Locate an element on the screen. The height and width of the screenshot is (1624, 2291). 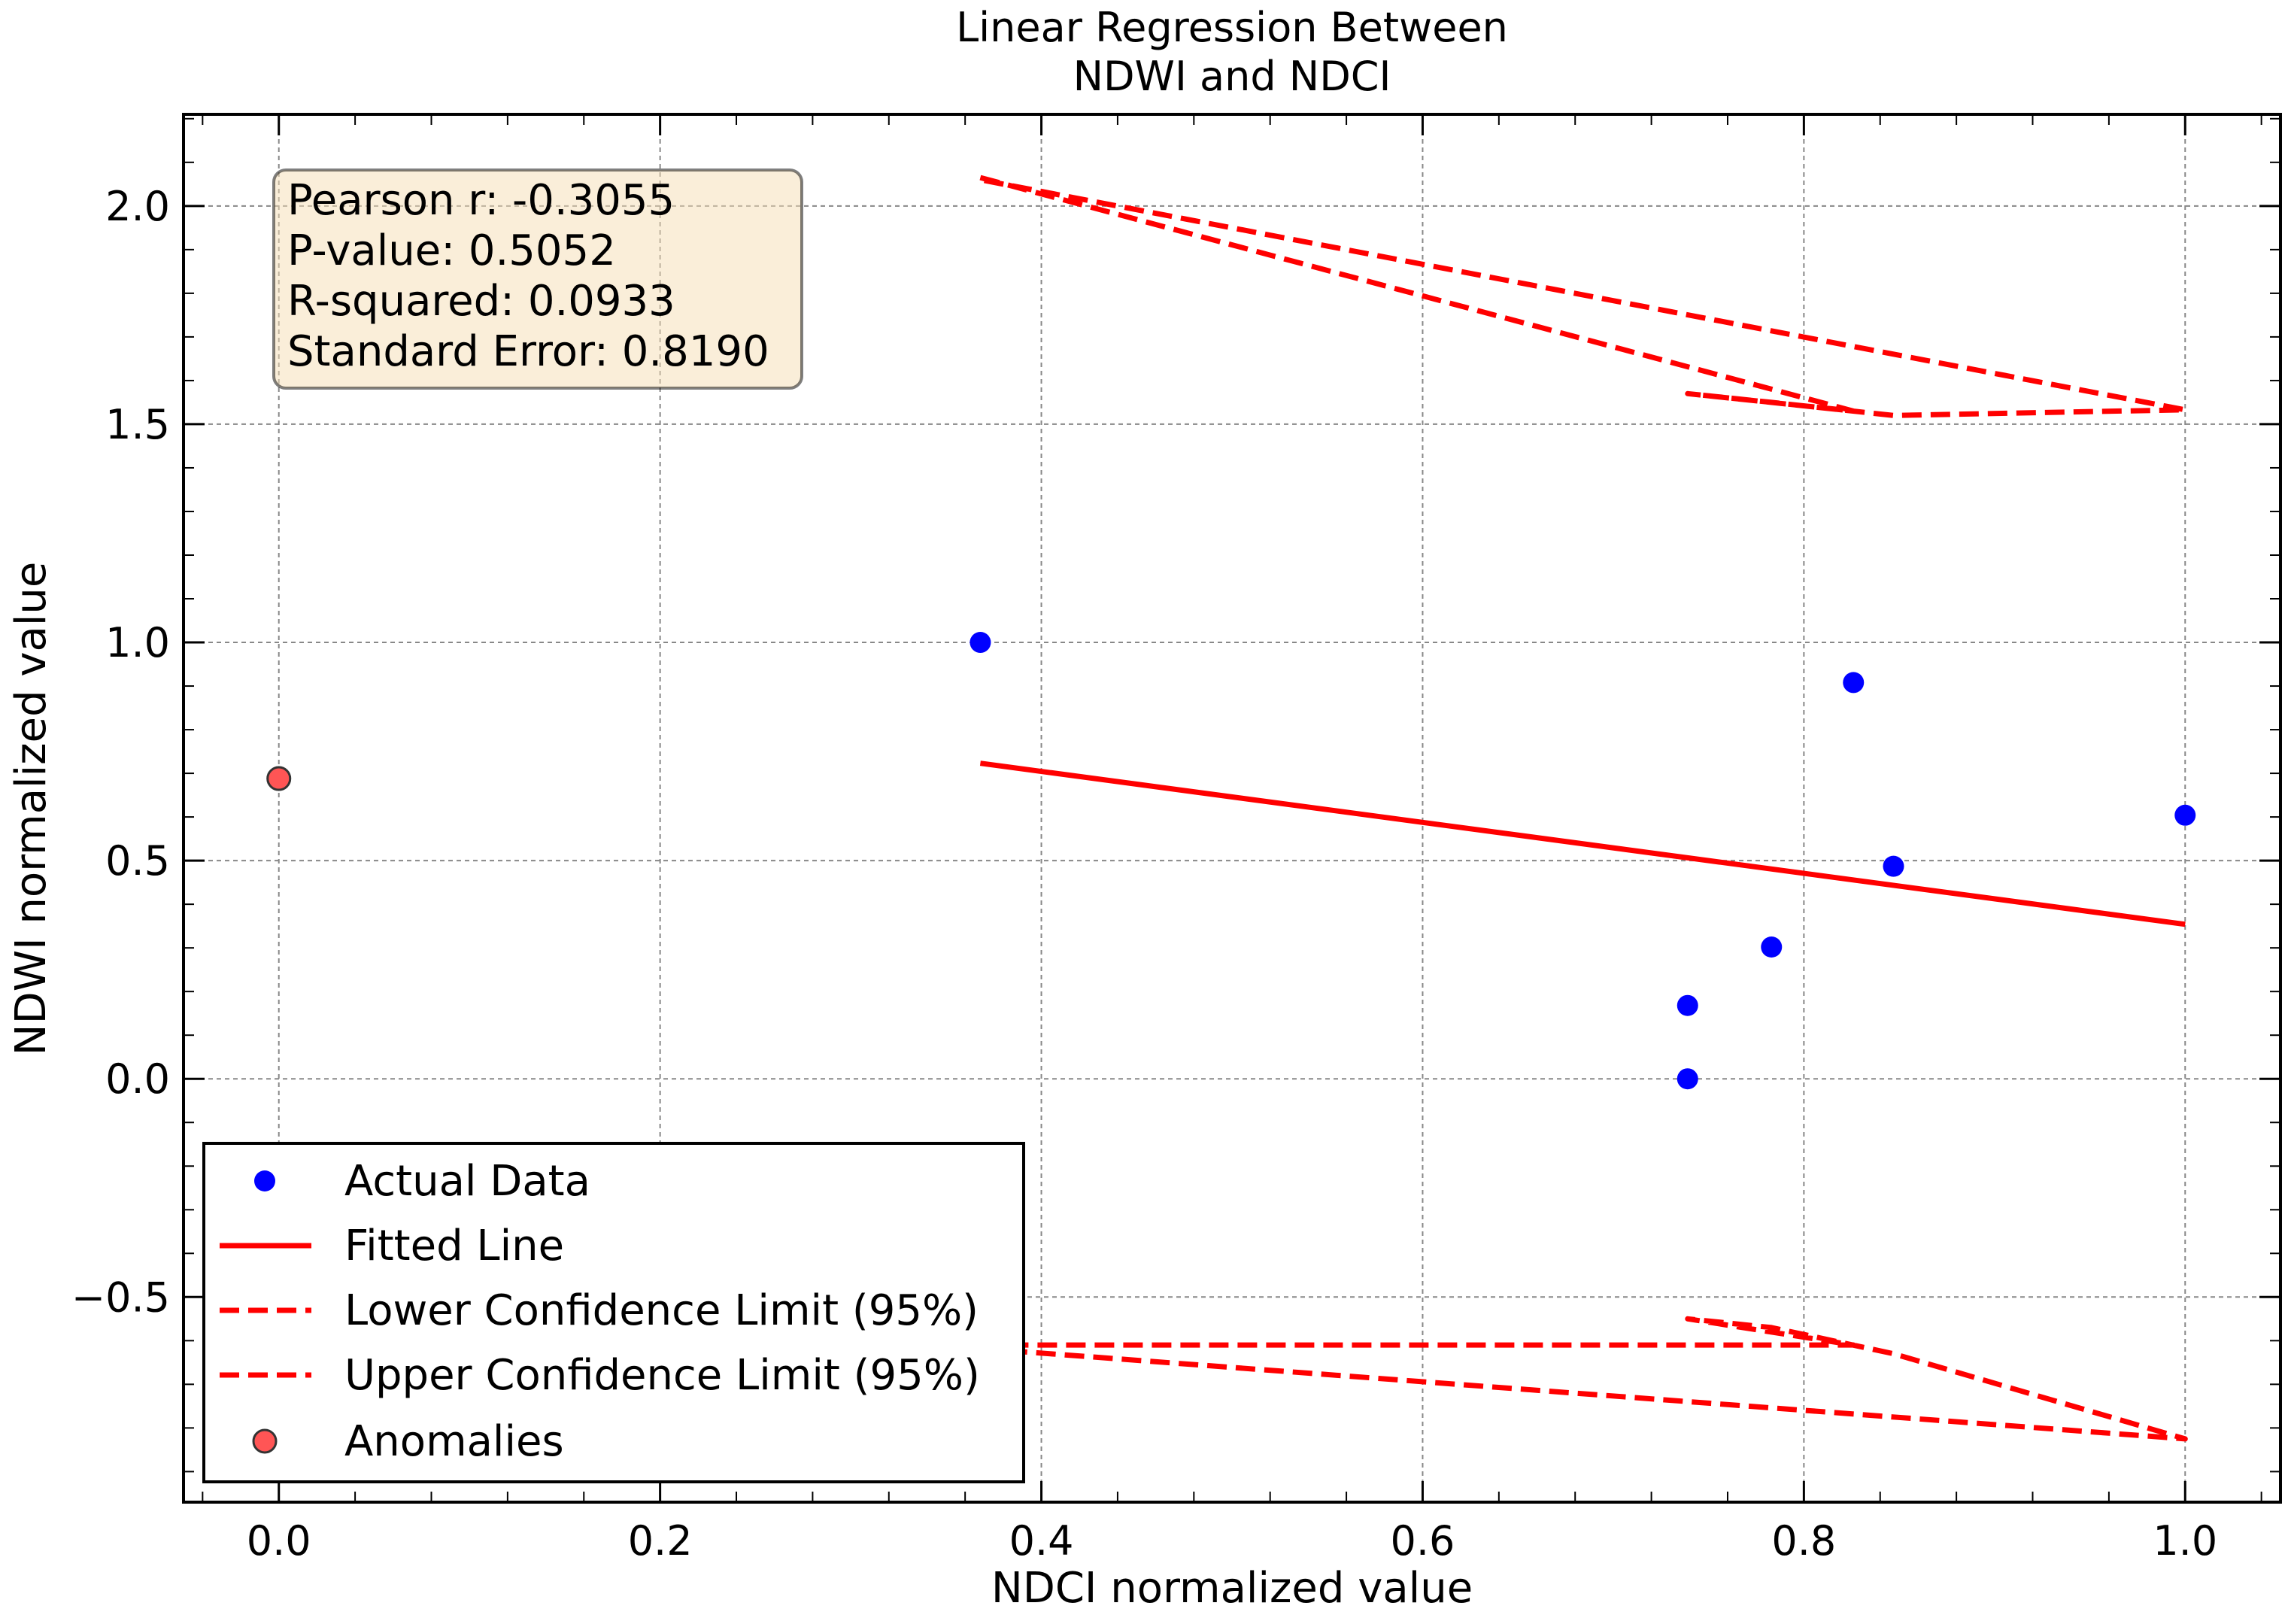
legend-marker-anomalies is located at coordinates (265, 1441).